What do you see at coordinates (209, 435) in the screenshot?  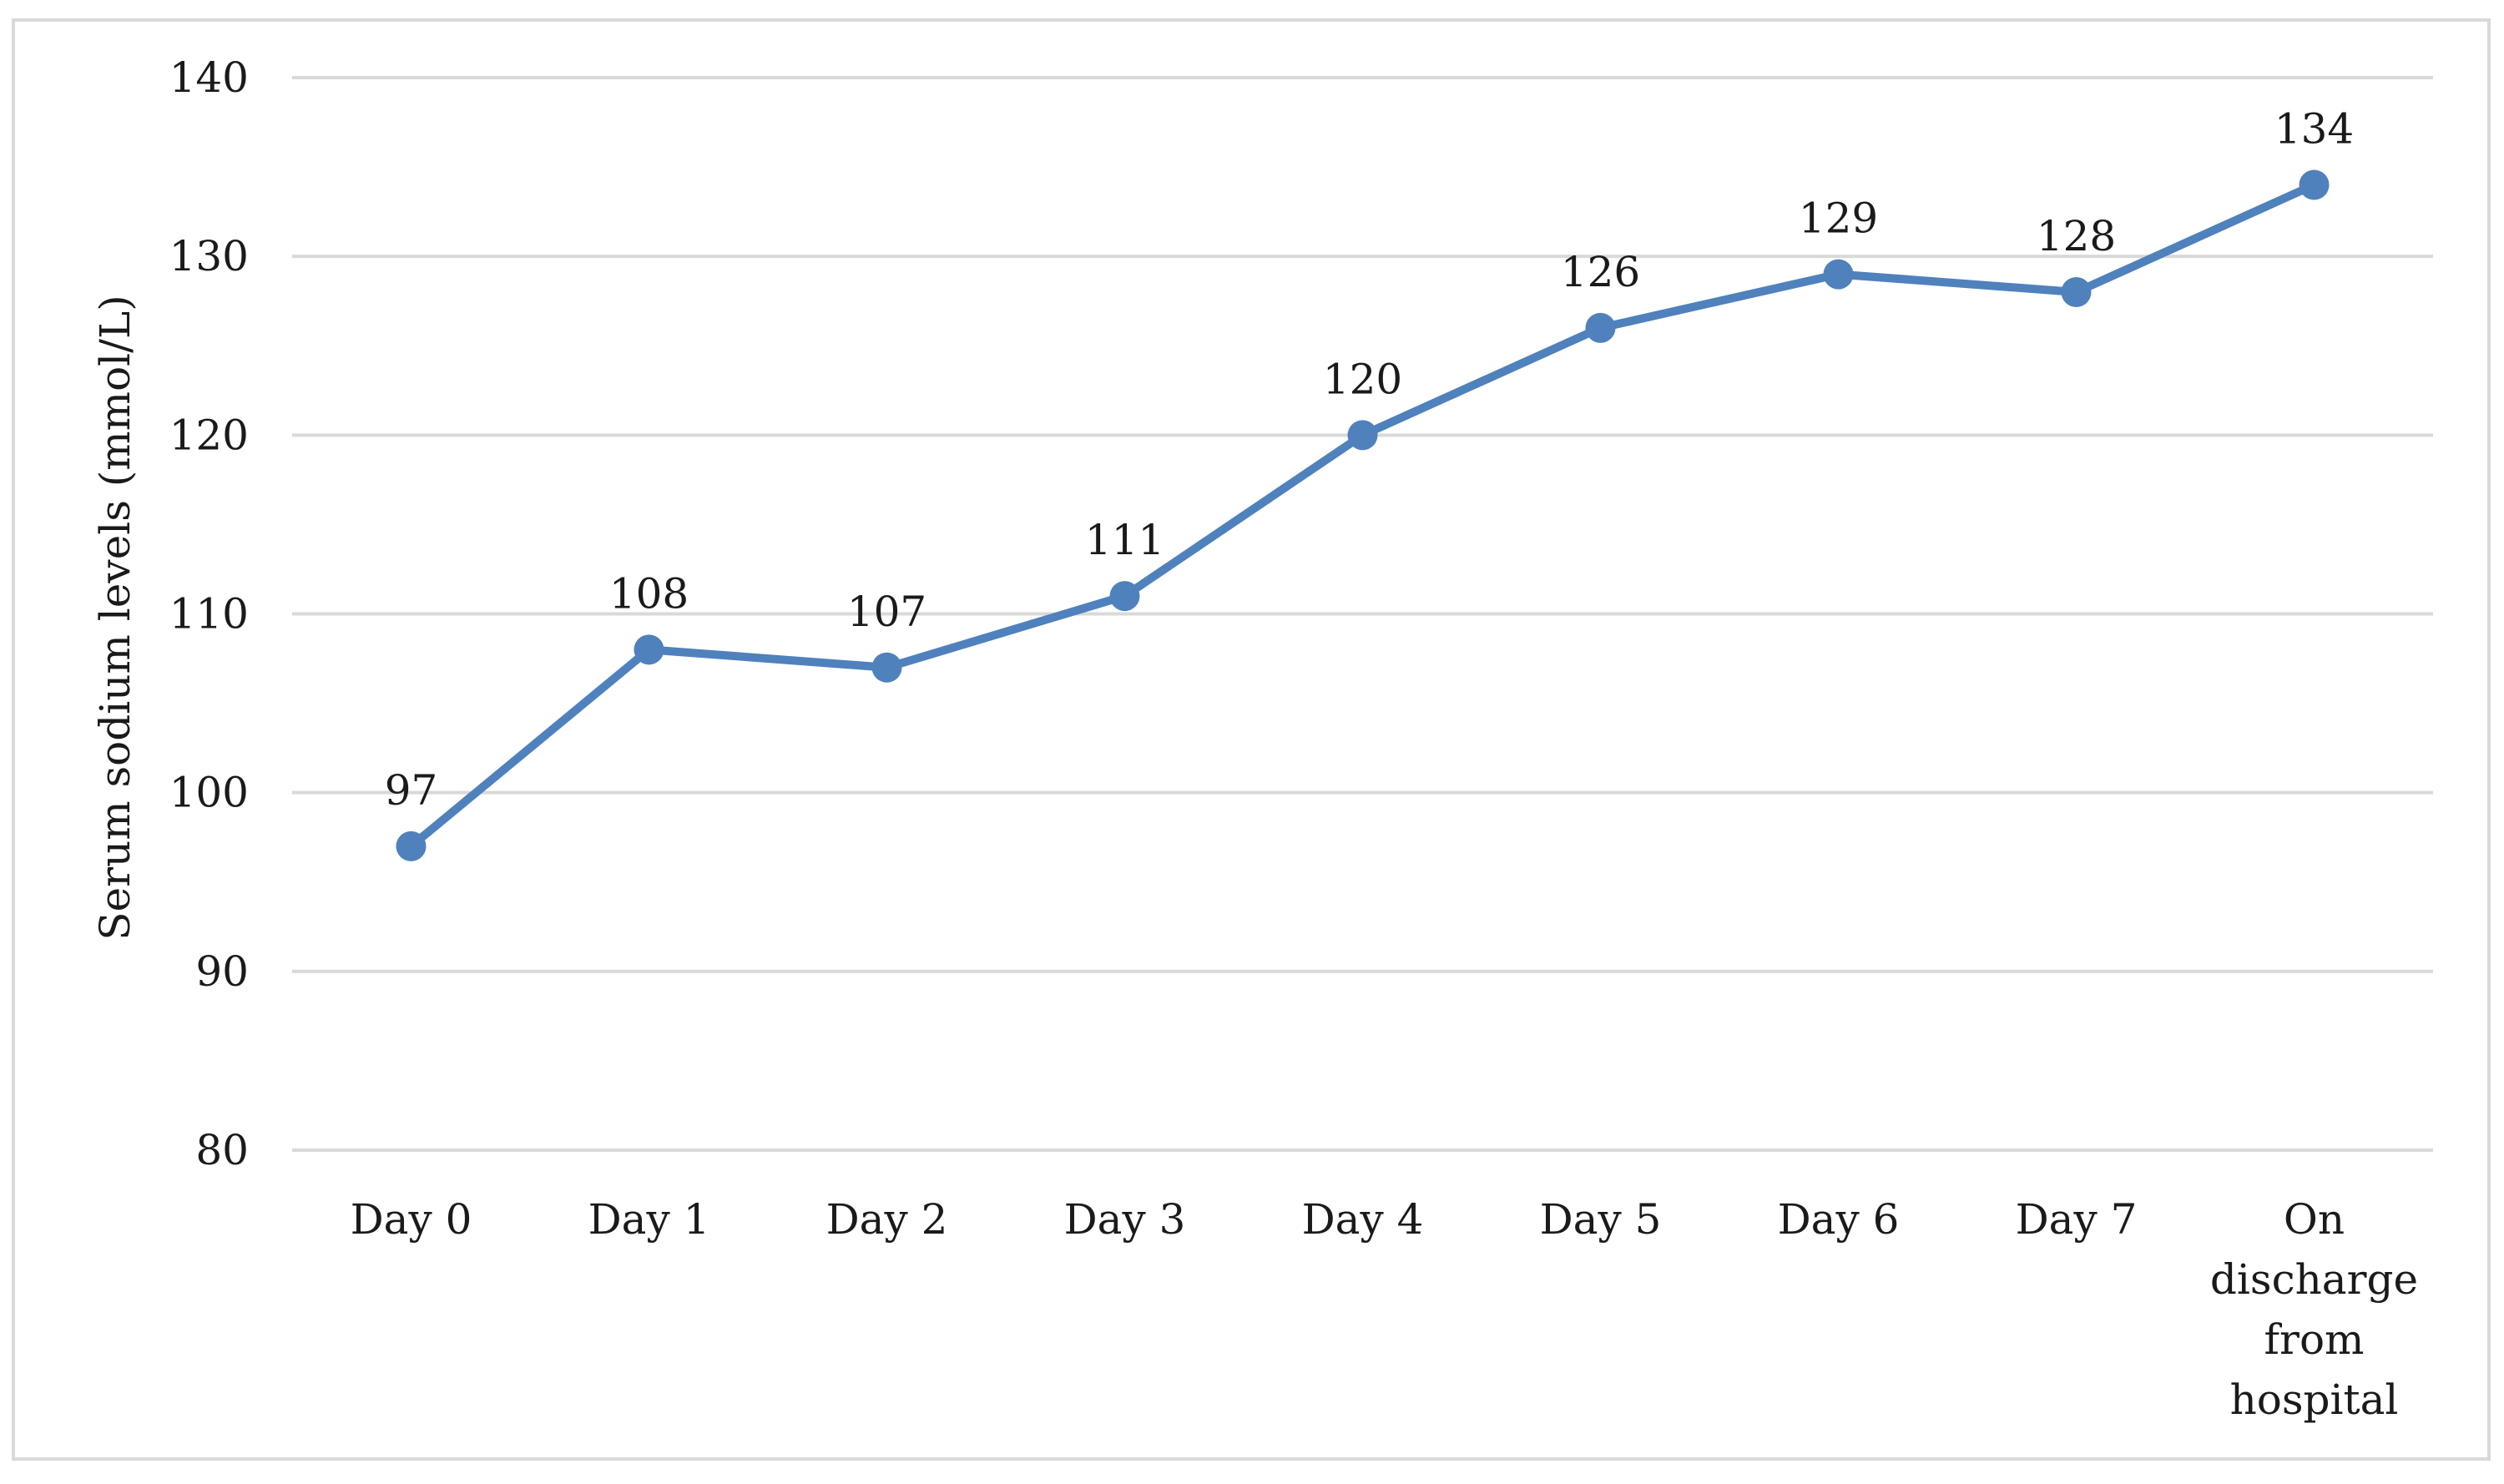 I see `y-tick-label: 120` at bounding box center [209, 435].